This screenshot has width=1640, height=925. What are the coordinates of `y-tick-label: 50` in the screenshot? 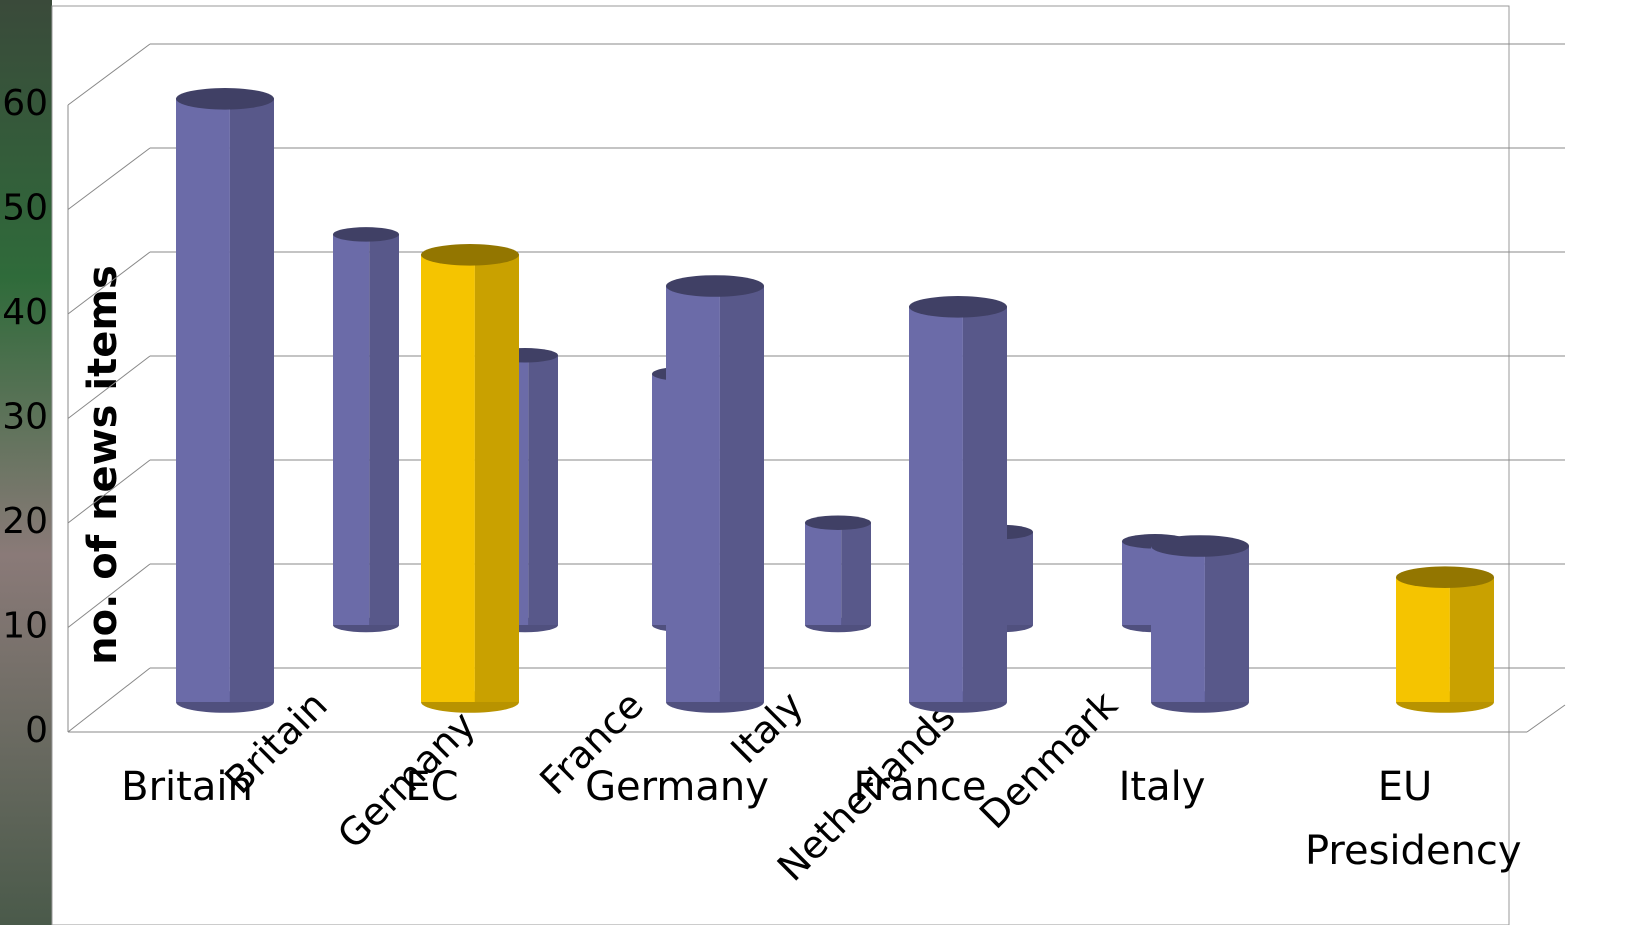 It's located at (25, 208).